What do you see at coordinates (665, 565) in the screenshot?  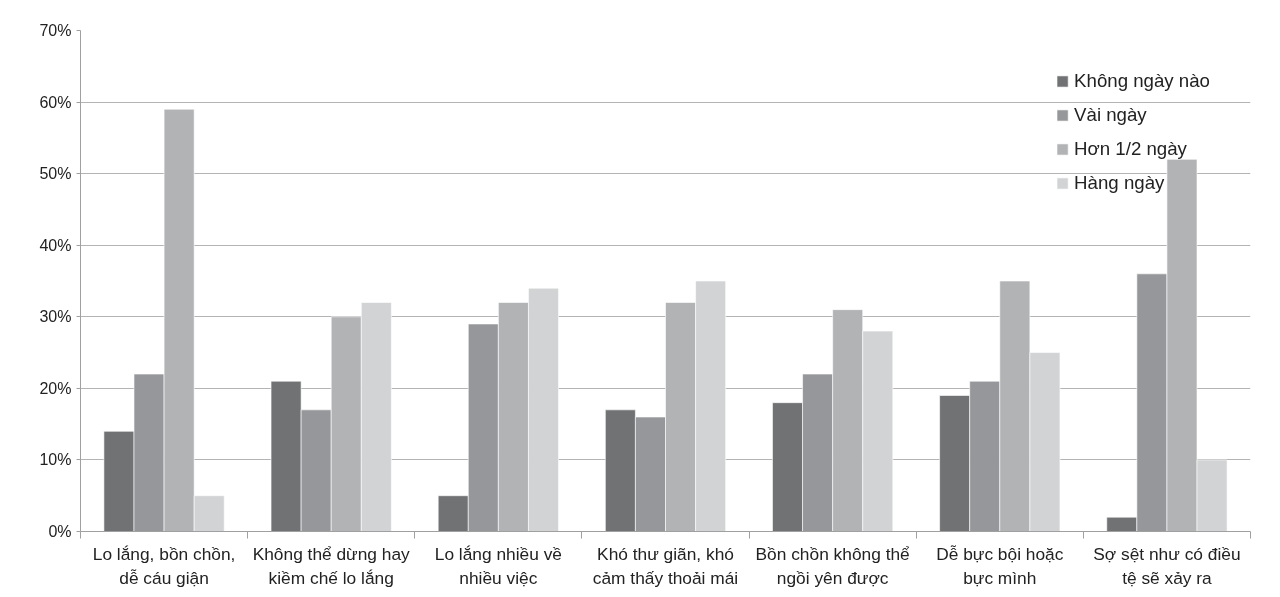 I see `x-tick-label: Khó thư giãn, khó cảm thấy thoải mái` at bounding box center [665, 565].